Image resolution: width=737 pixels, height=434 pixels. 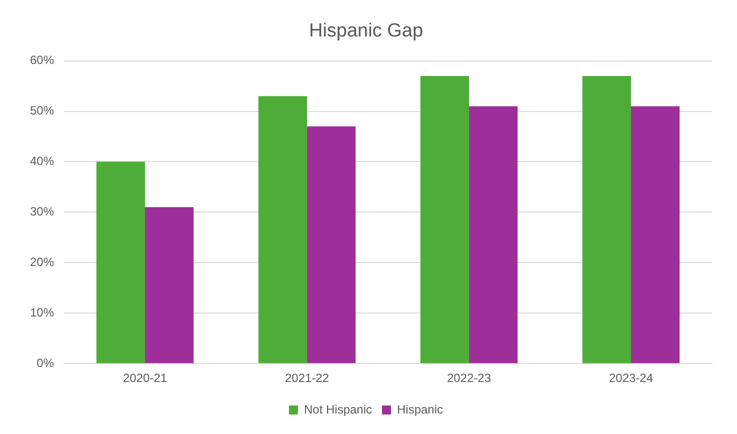 I want to click on chart-title: Hispanic Gap, so click(x=366, y=31).